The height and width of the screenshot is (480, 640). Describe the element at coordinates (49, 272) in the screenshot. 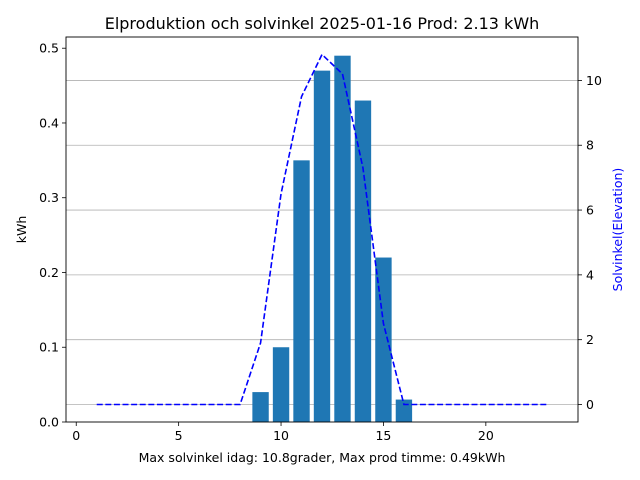

I see `y-left-tick-label: 0.2` at that location.